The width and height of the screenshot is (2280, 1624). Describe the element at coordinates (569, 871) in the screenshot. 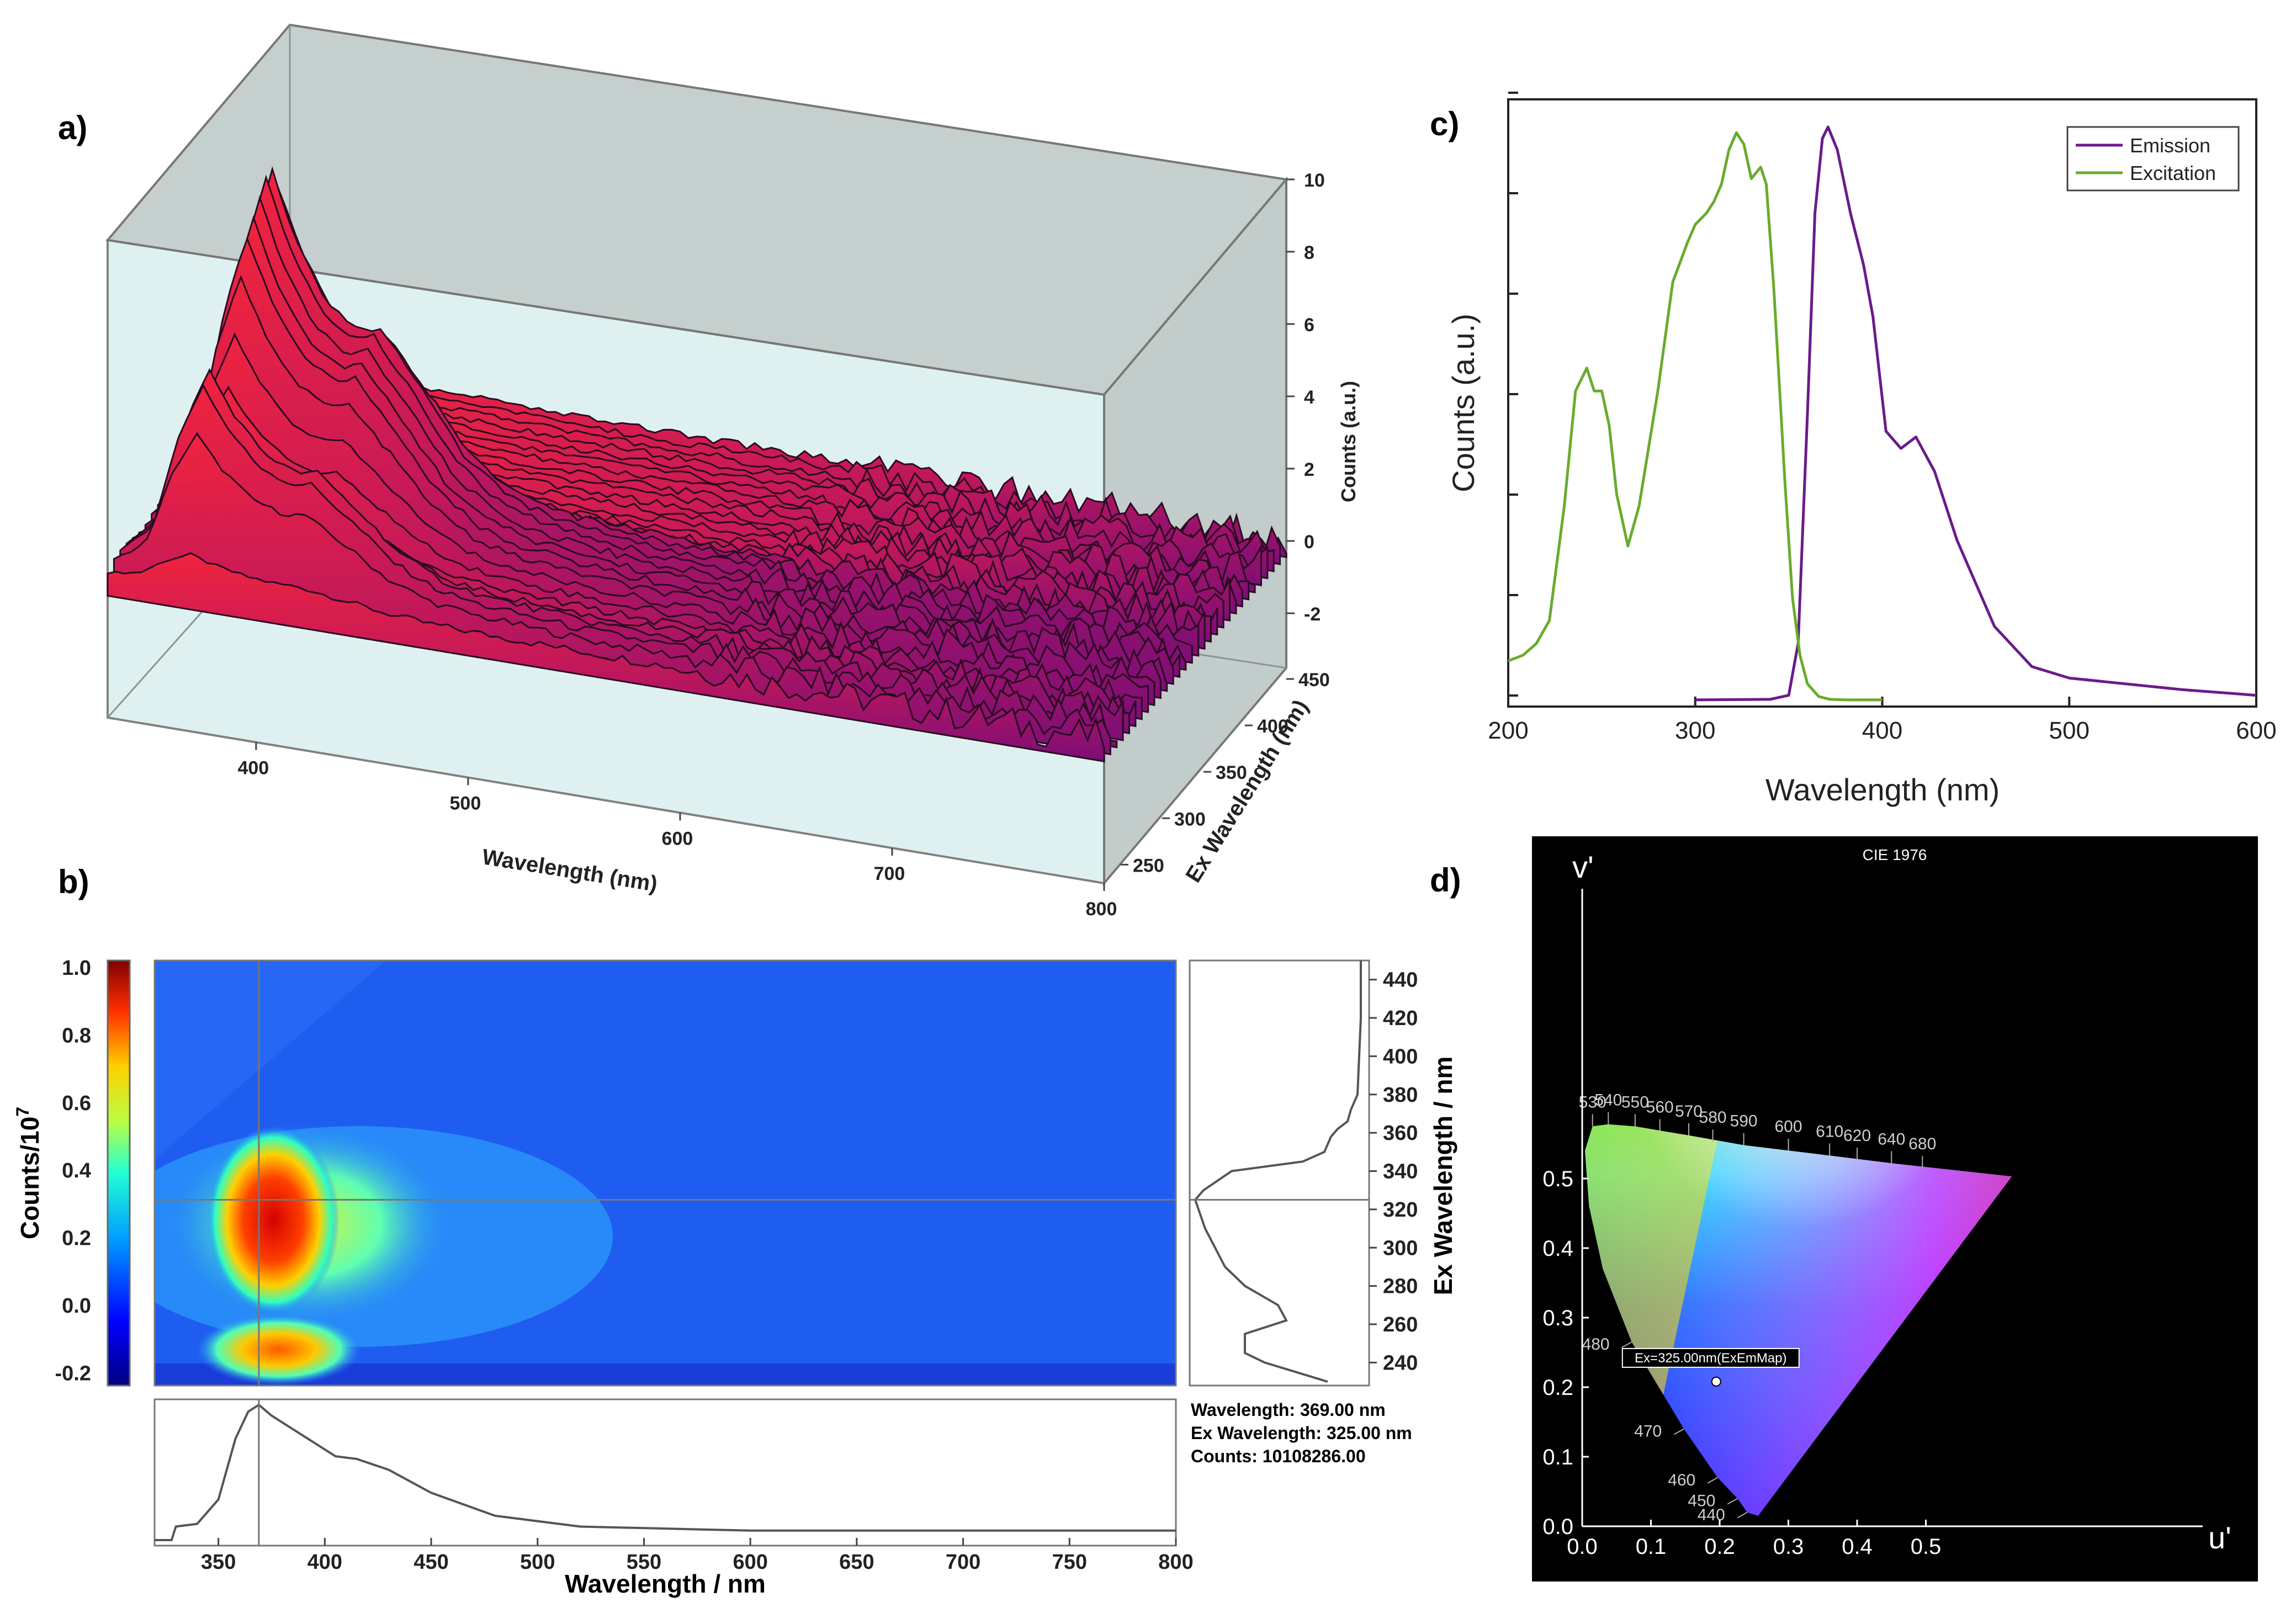

I see `x-axis-label-a: Wavelength (nm)` at that location.